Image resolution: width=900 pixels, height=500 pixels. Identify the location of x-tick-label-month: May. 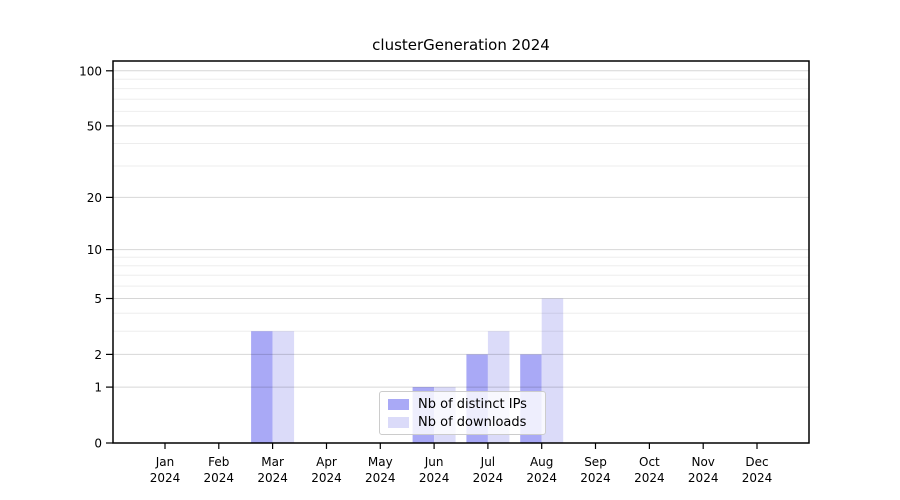
(380, 462).